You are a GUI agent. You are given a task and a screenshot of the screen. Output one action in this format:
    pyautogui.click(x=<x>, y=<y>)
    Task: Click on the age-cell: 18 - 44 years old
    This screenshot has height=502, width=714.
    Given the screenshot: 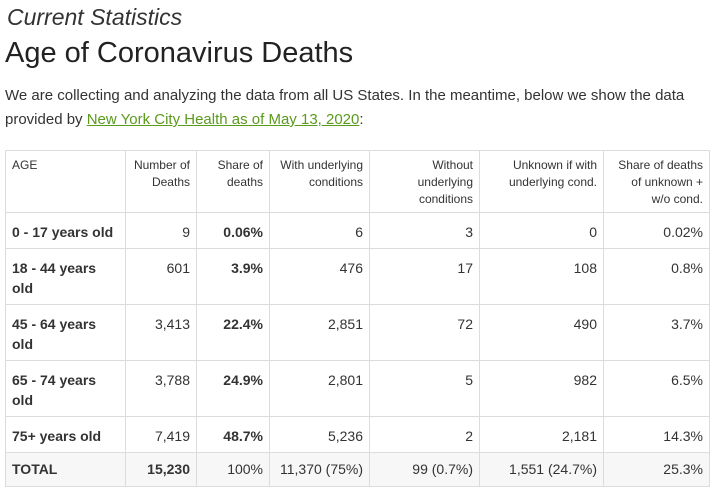 What is the action you would take?
    pyautogui.click(x=65, y=276)
    